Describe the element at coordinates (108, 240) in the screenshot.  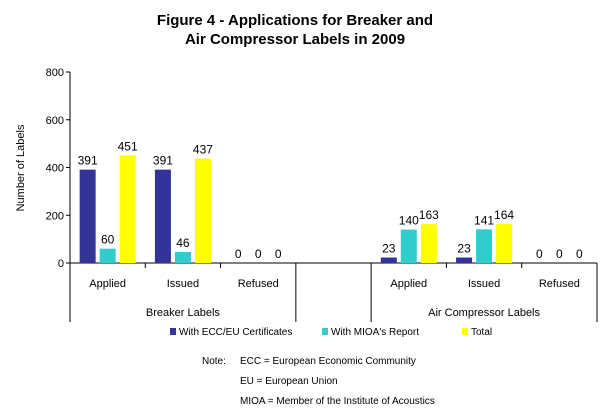
I see `data-label: 60` at that location.